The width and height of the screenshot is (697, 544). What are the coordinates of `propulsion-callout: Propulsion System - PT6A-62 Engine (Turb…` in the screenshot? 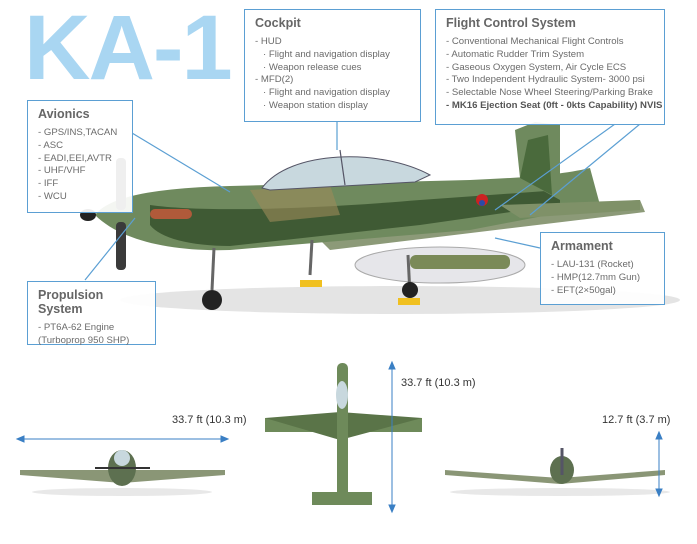 It's located at (91, 313).